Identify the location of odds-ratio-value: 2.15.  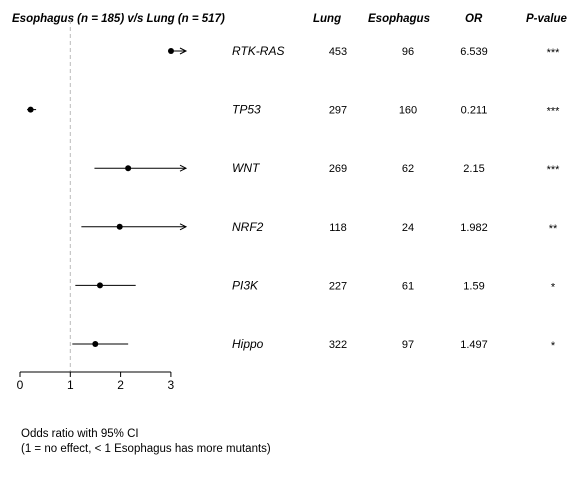
(473, 169).